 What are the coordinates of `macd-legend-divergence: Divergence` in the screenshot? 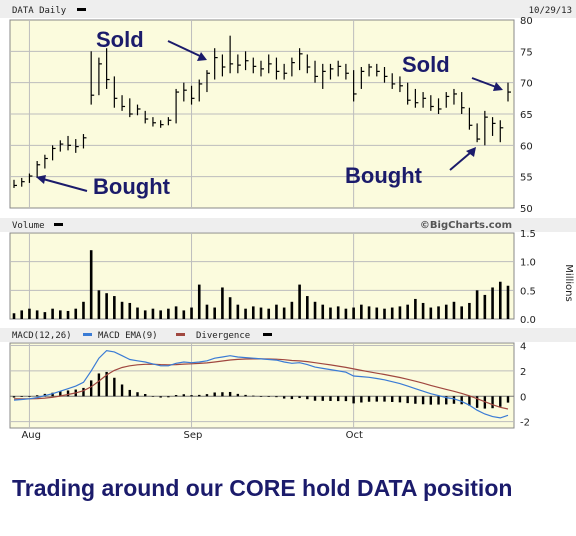 It's located at (223, 336).